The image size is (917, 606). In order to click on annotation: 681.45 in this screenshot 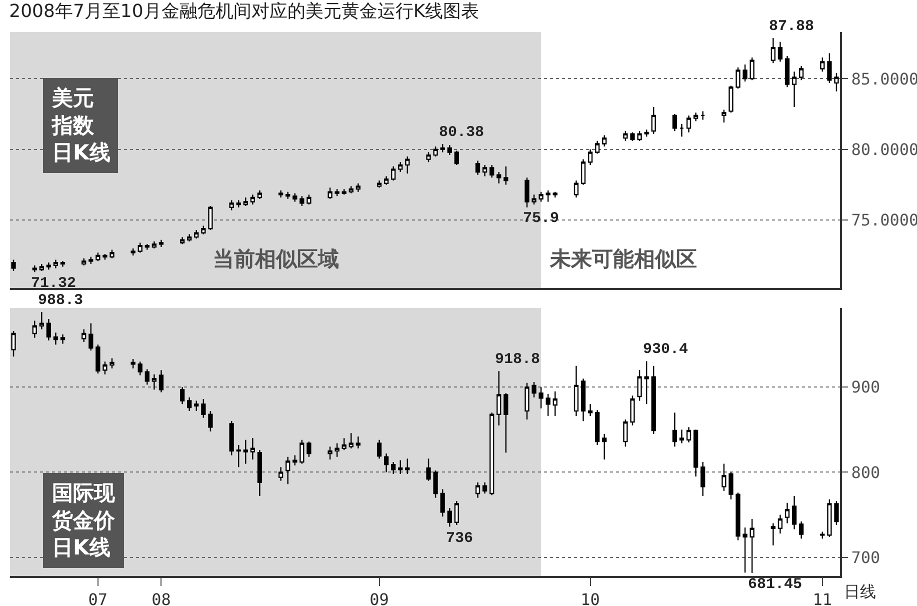, I will do `click(775, 584)`.